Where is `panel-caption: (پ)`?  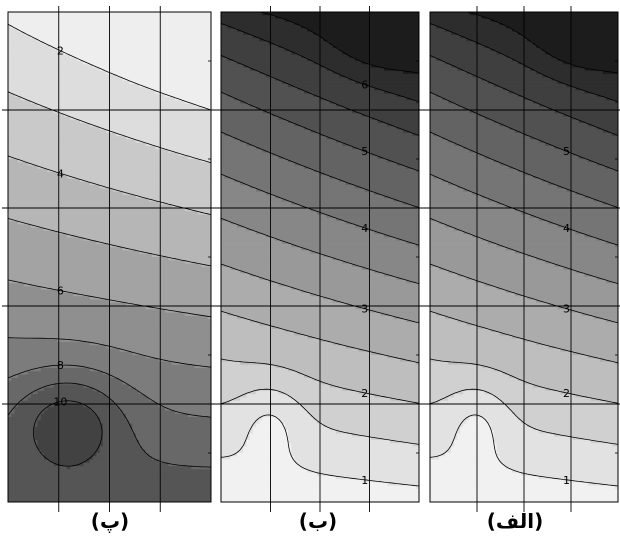
panel-caption: (پ) is located at coordinates (110, 521).